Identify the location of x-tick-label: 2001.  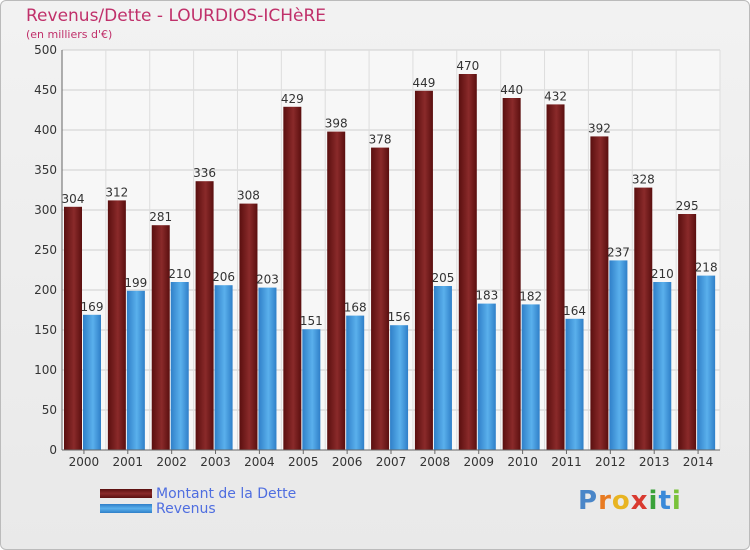
(128, 462).